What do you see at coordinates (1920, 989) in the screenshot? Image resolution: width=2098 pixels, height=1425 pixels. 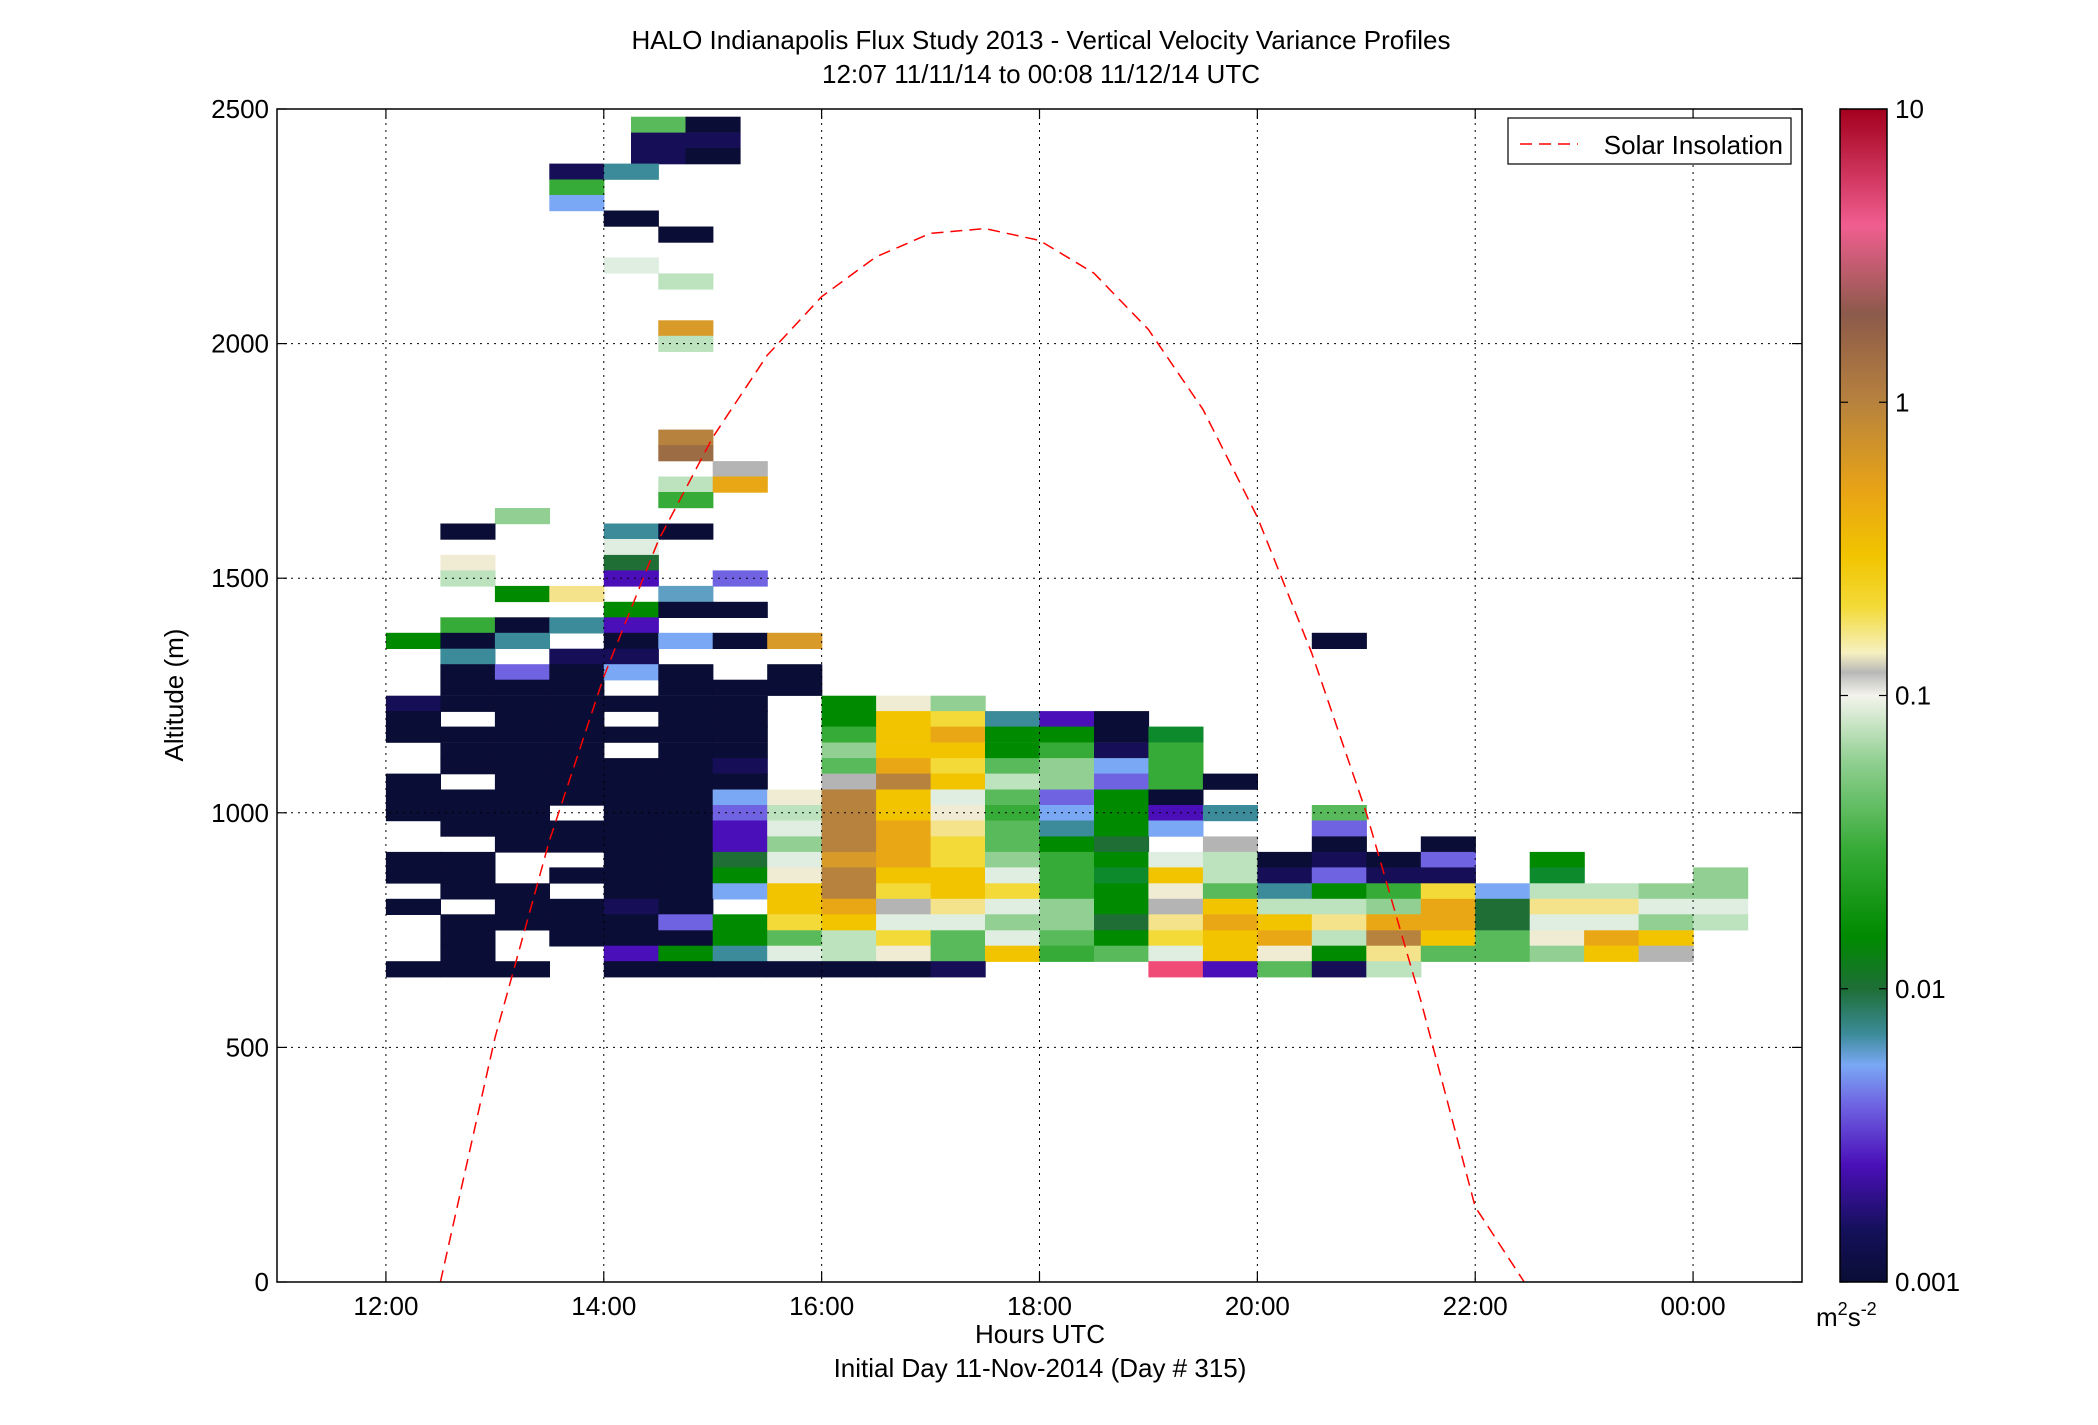 I see `colorbar-tick-label: 0.01` at bounding box center [1920, 989].